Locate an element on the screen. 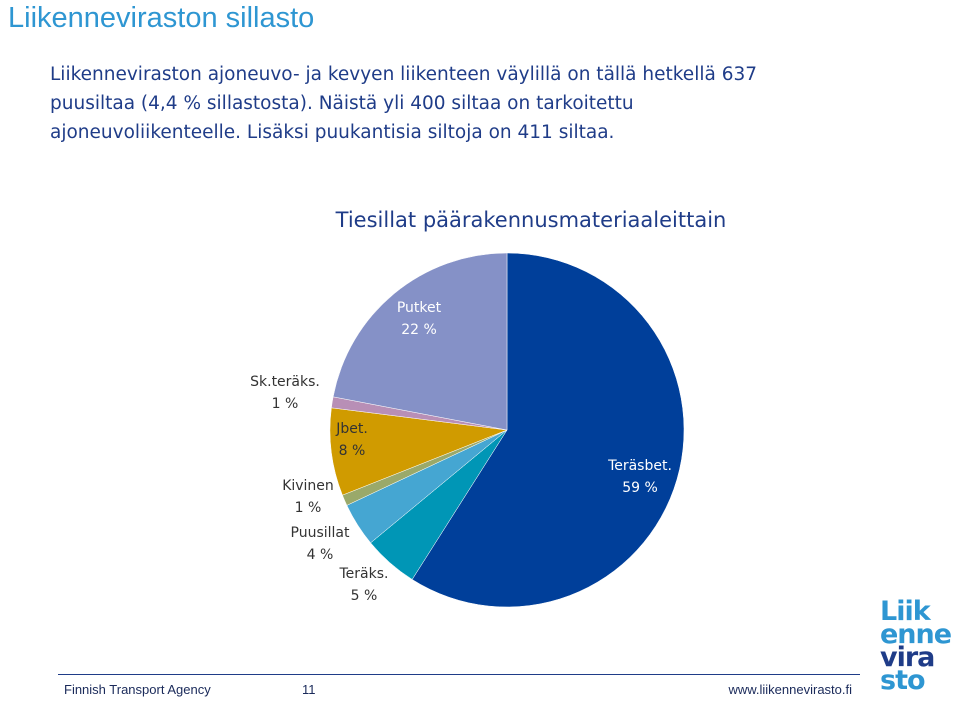  slice-label-name: Puusillat is located at coordinates (320, 533).